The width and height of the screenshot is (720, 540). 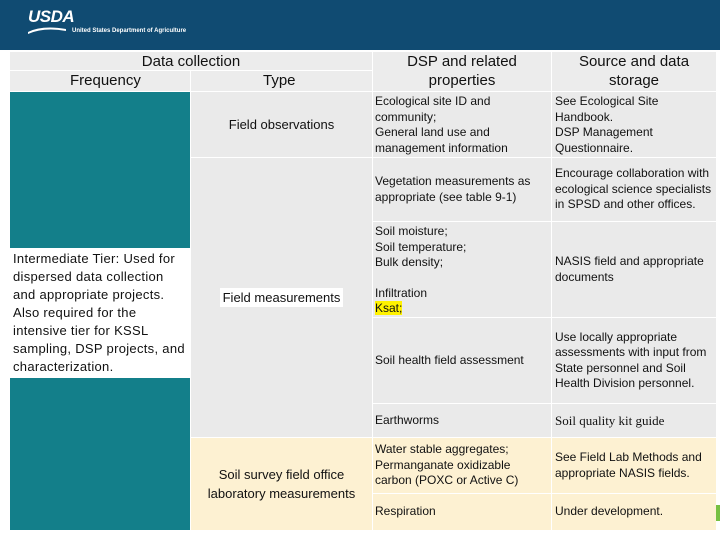 What do you see at coordinates (51, 16) in the screenshot?
I see `logo-text: USDA` at bounding box center [51, 16].